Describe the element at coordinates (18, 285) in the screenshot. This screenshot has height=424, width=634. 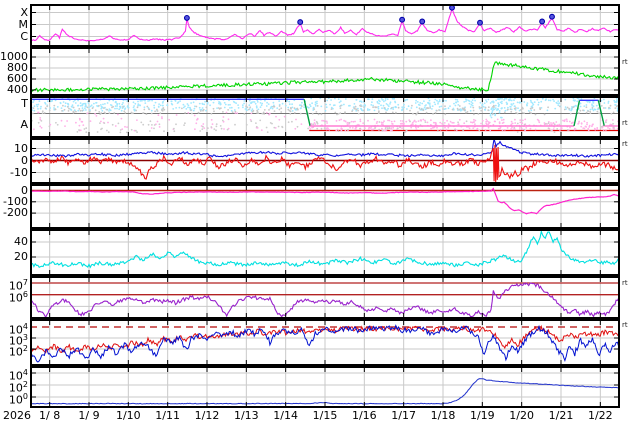
I see `y-tick-label-proton-flux: 10⁷` at that location.